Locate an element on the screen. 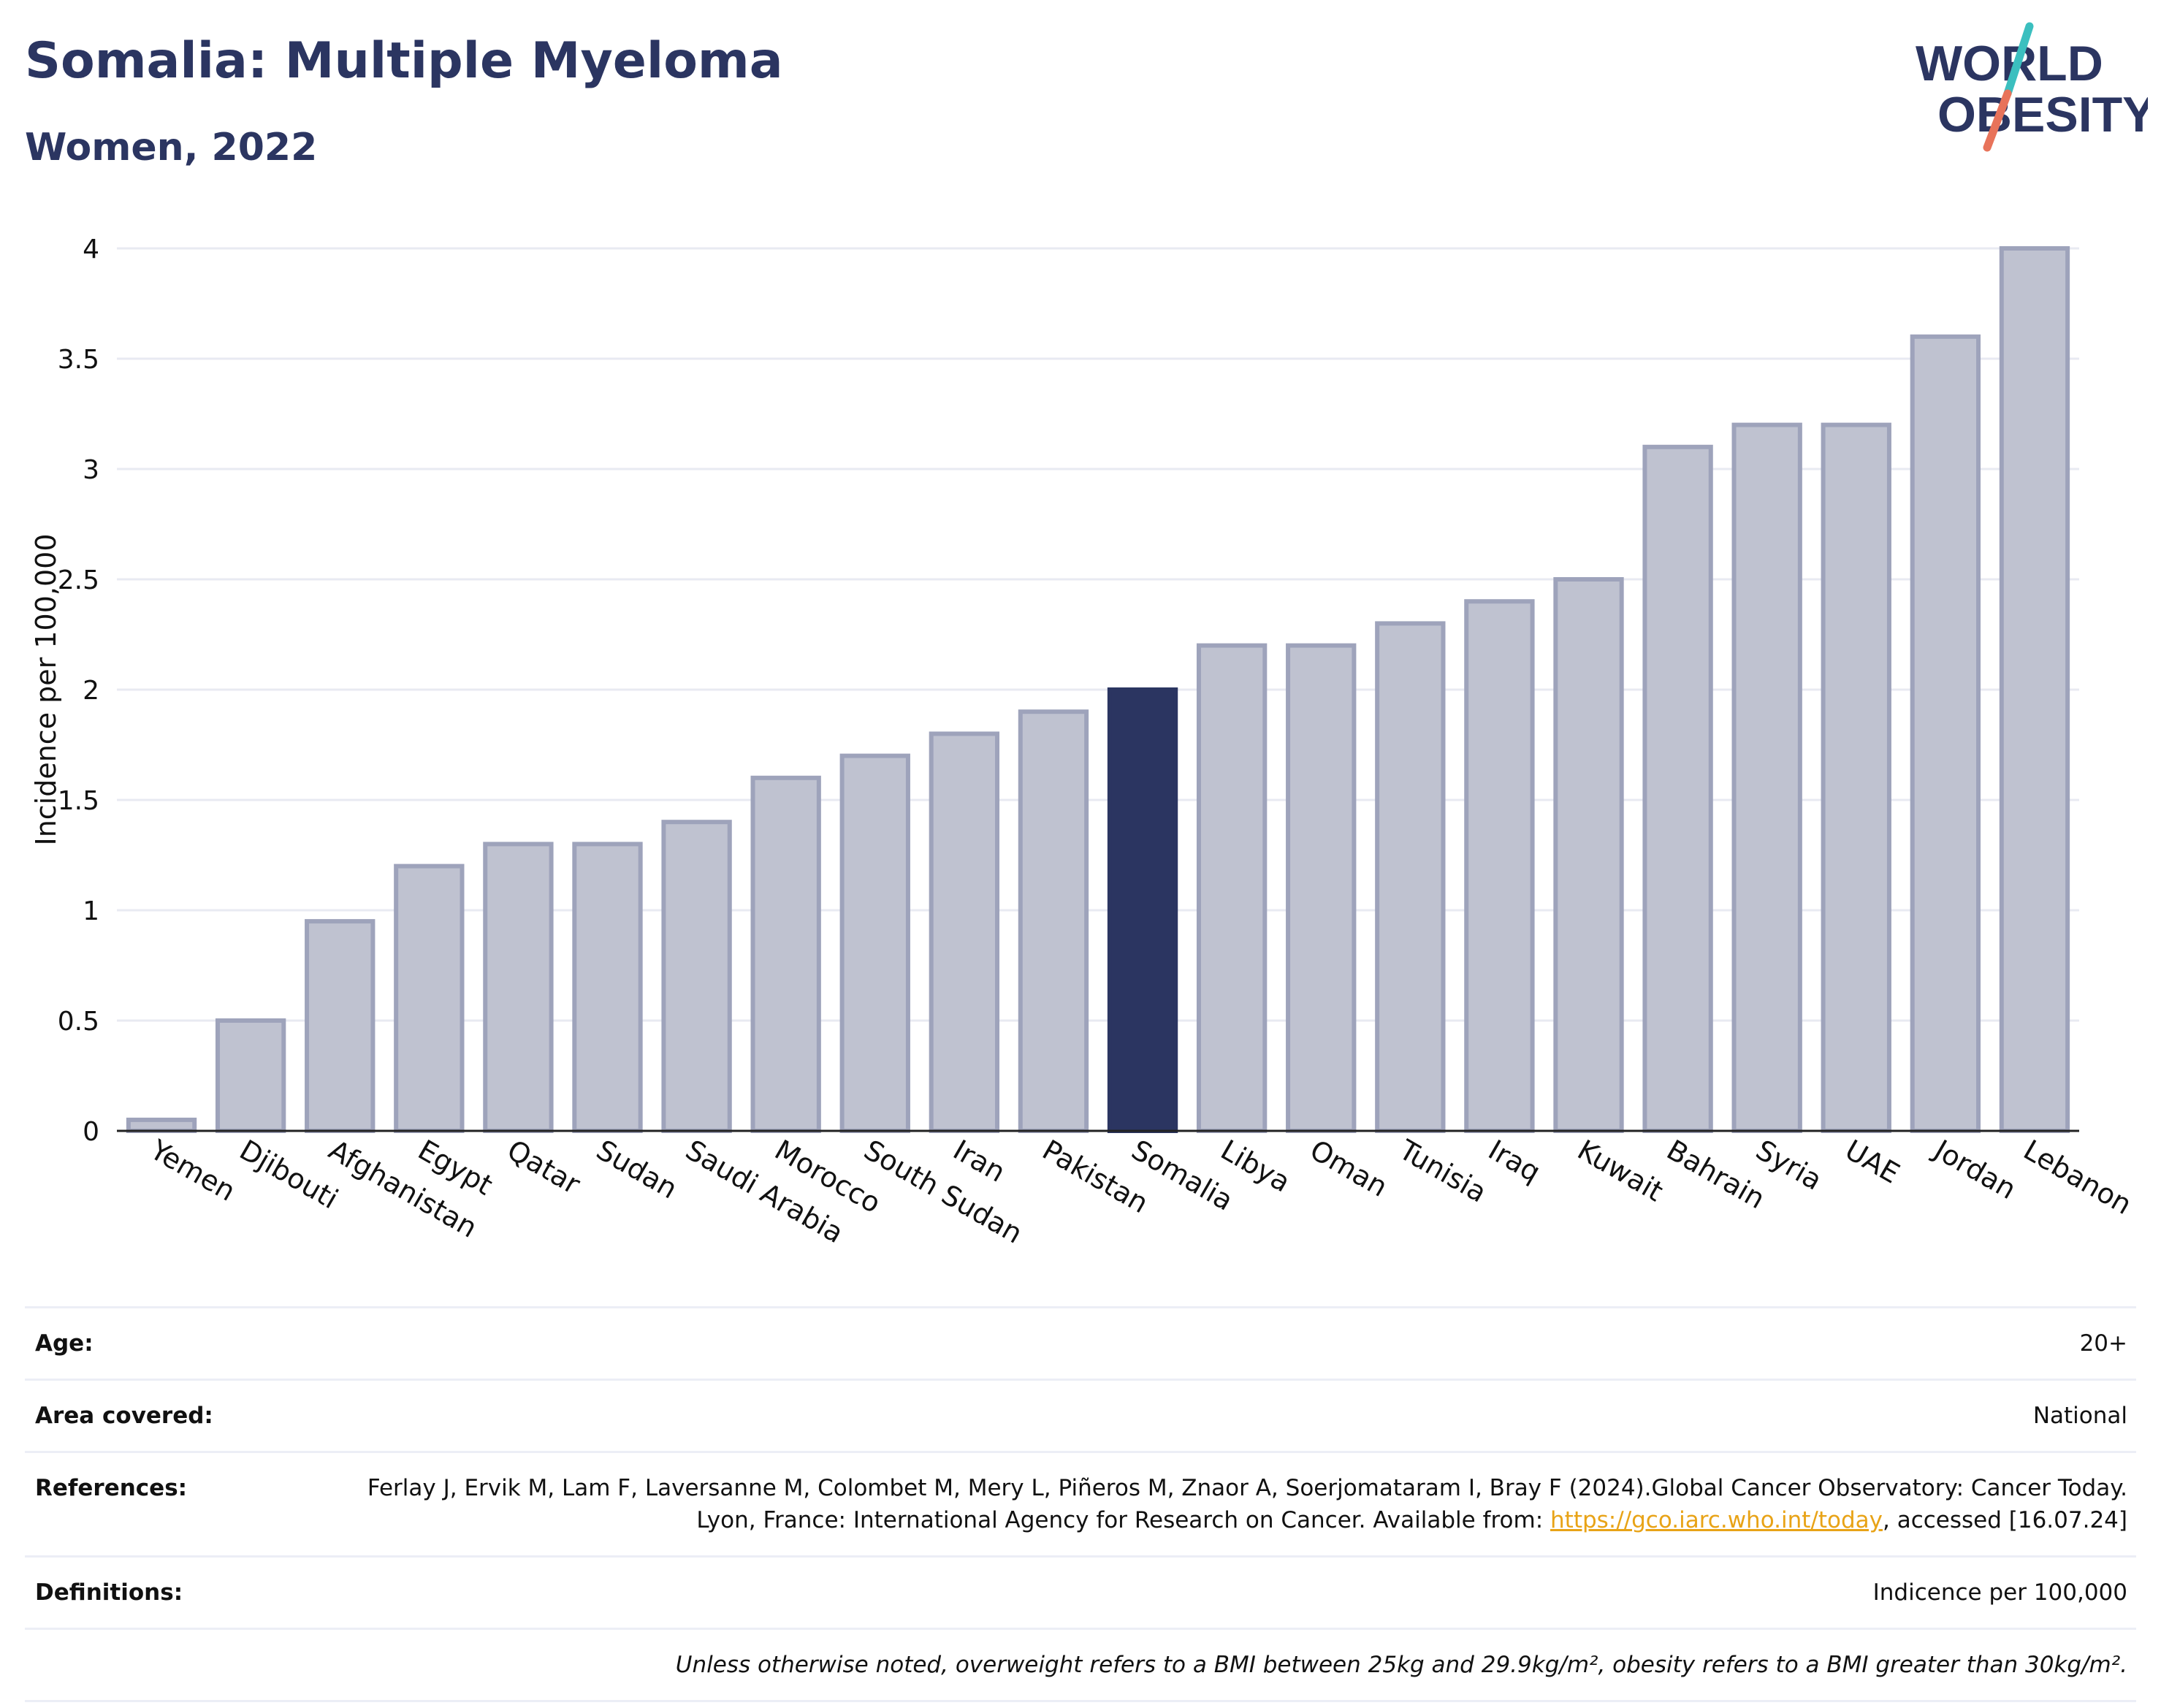 The image size is (2161, 1708). bar-morocco is located at coordinates (785, 954).